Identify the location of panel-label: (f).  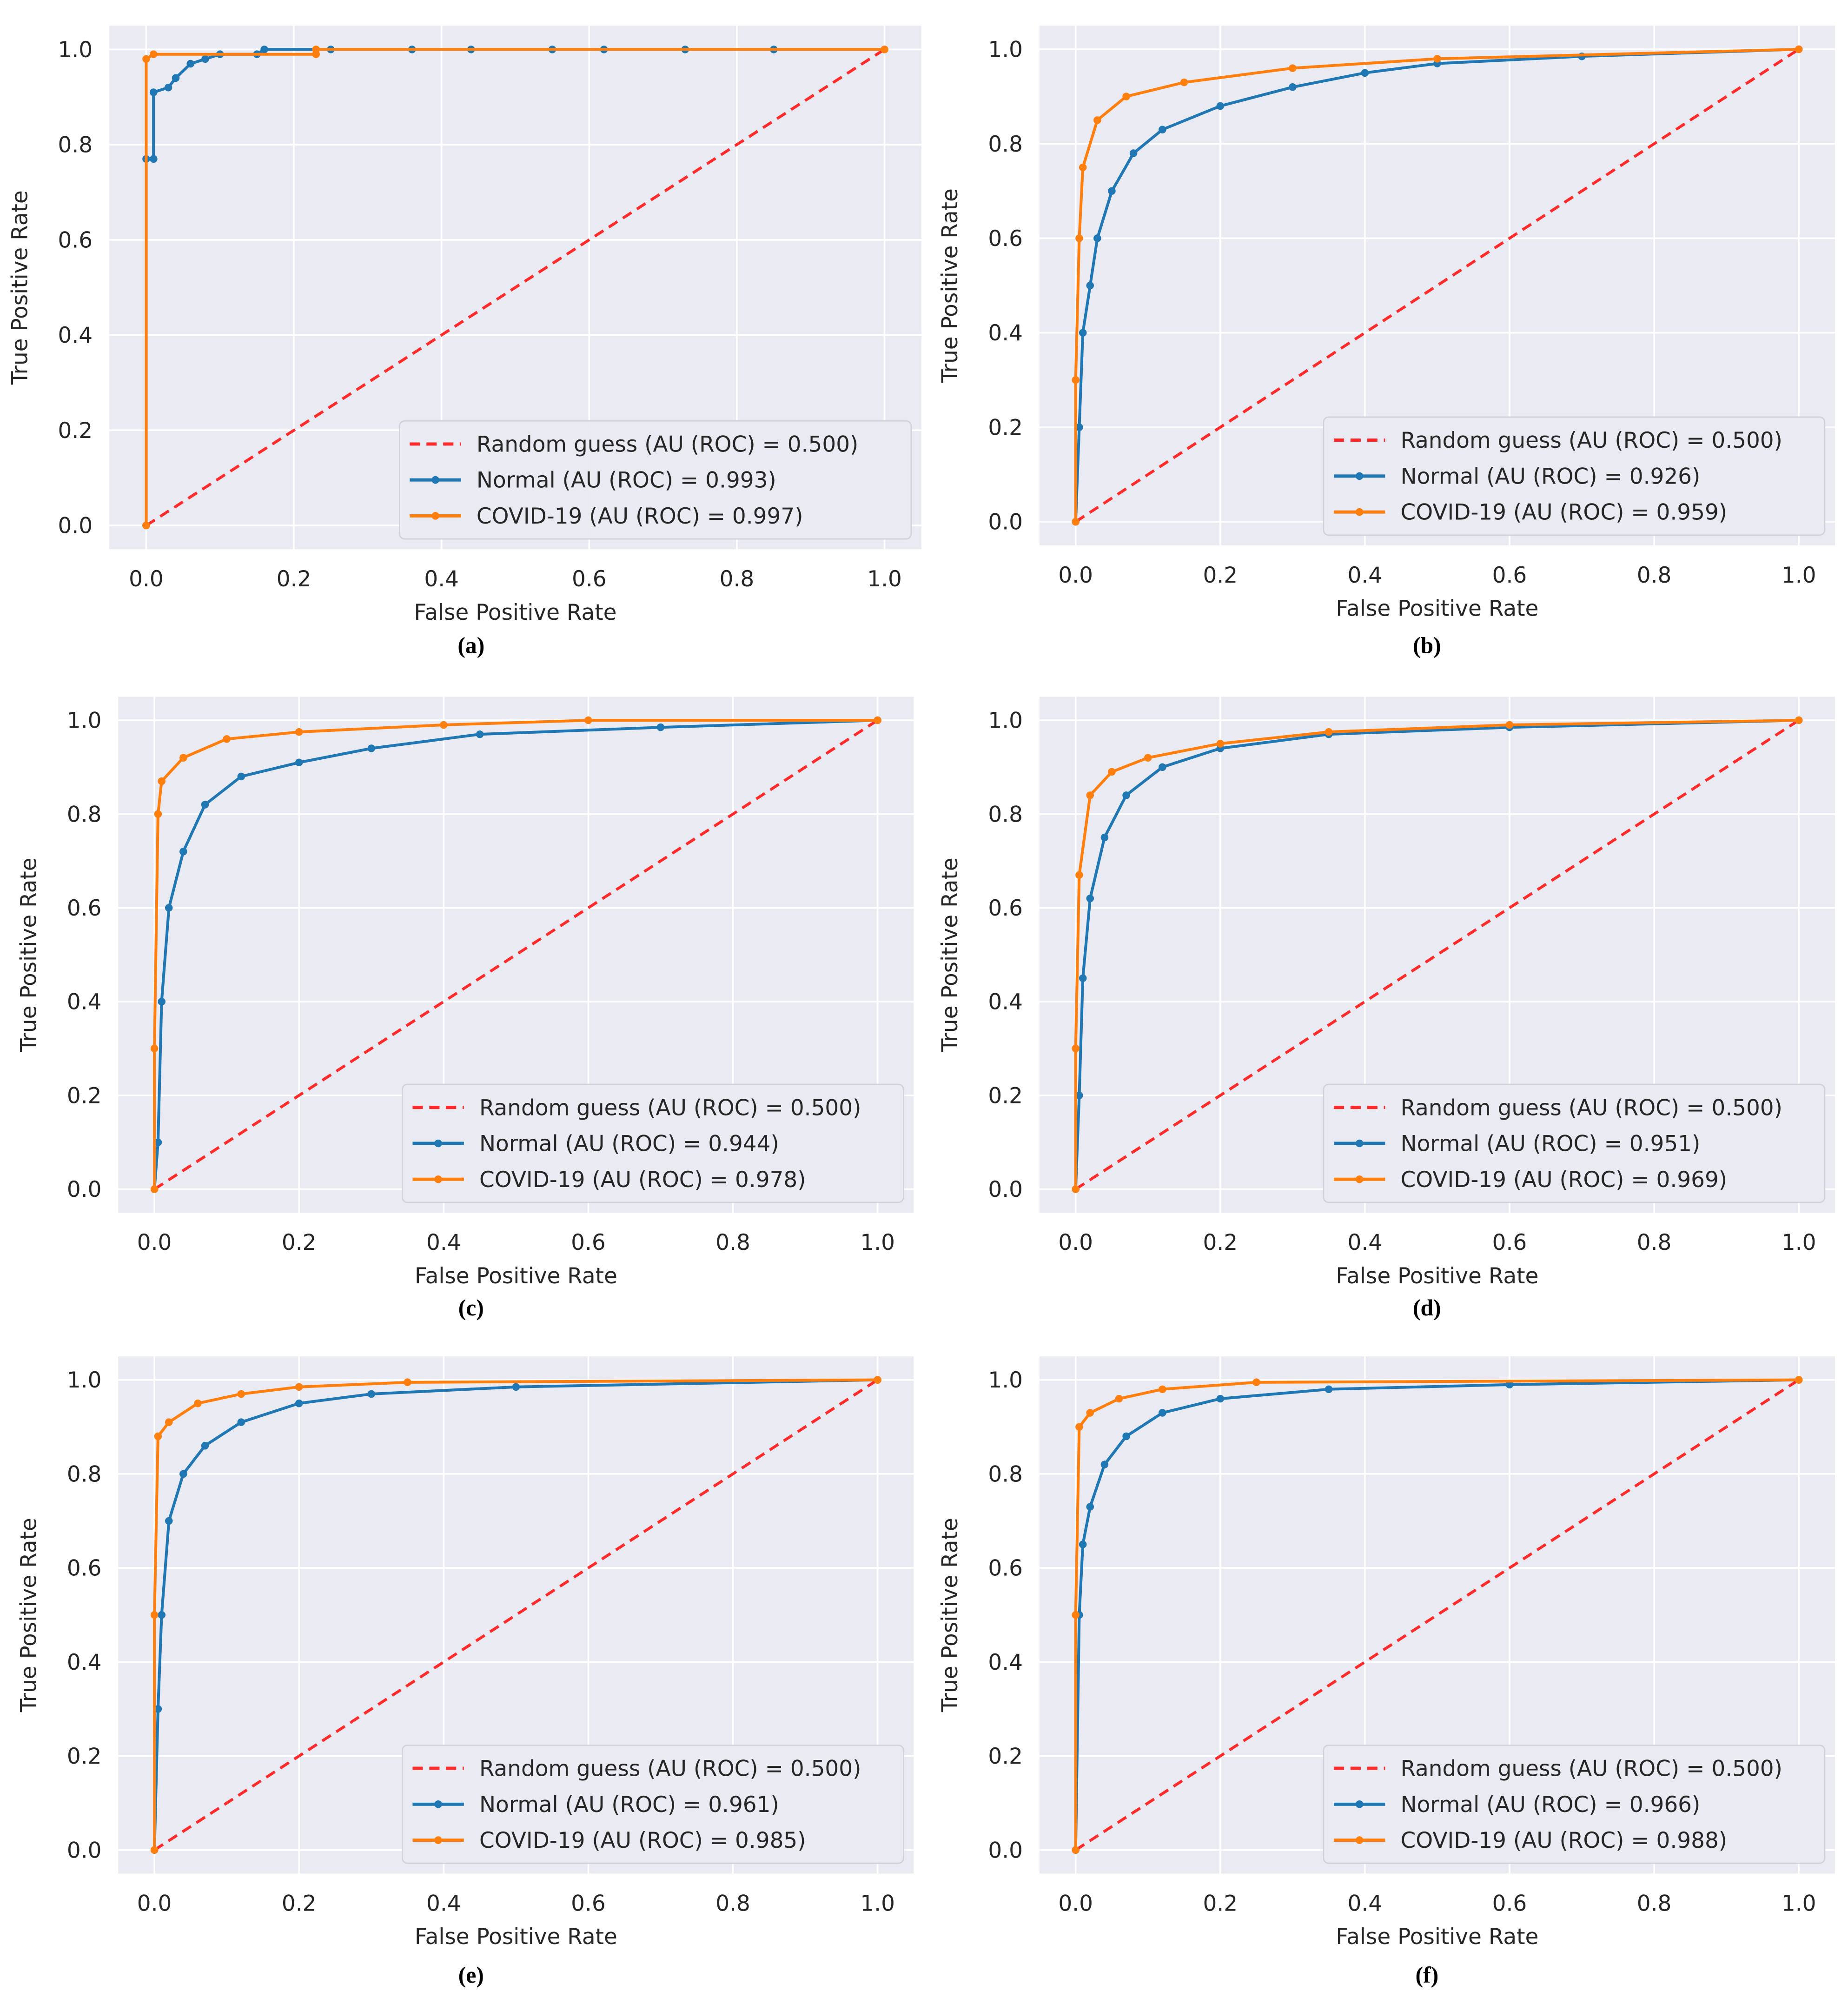
(1427, 1975).